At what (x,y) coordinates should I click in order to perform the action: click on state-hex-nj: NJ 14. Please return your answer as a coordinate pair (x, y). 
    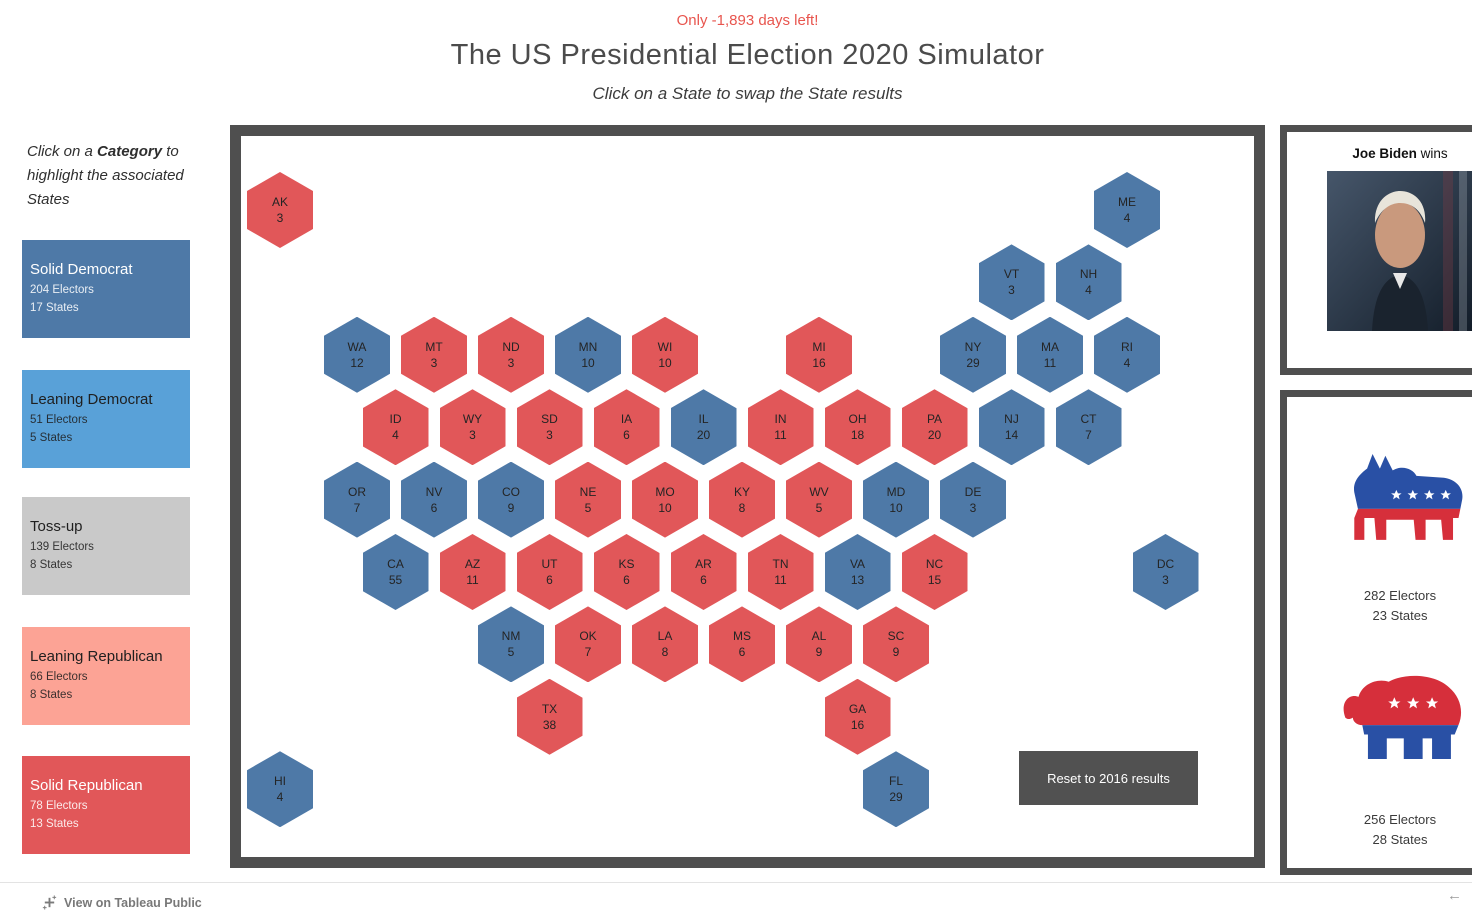
    Looking at the image, I should click on (1011, 427).